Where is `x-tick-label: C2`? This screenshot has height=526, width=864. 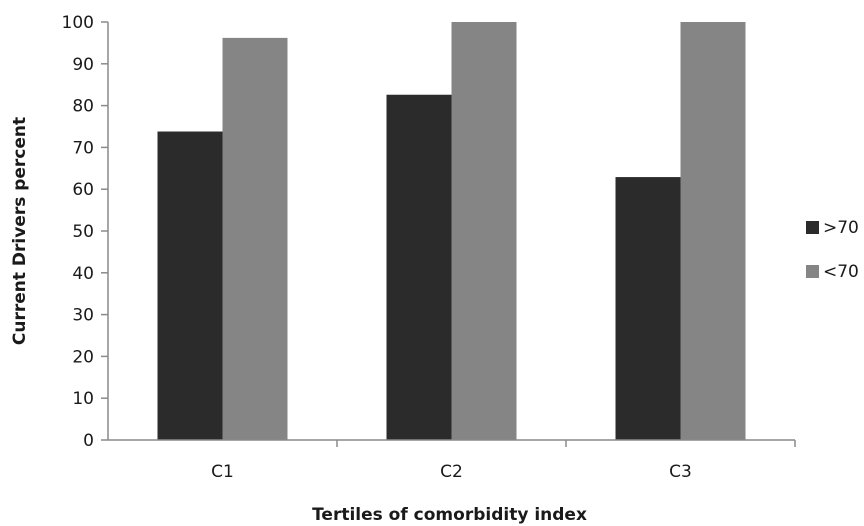 x-tick-label: C2 is located at coordinates (451, 472).